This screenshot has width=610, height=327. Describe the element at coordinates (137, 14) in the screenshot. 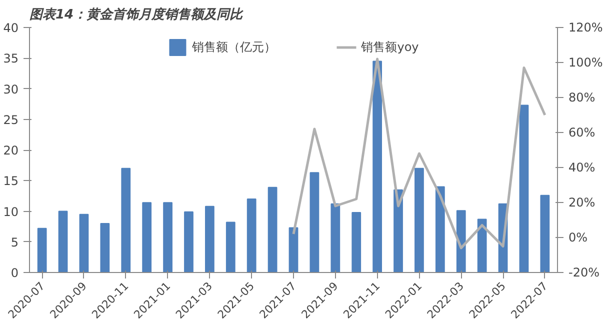

I see `chart-title: 图表14：黄金首饰月度销售额及同比` at that location.